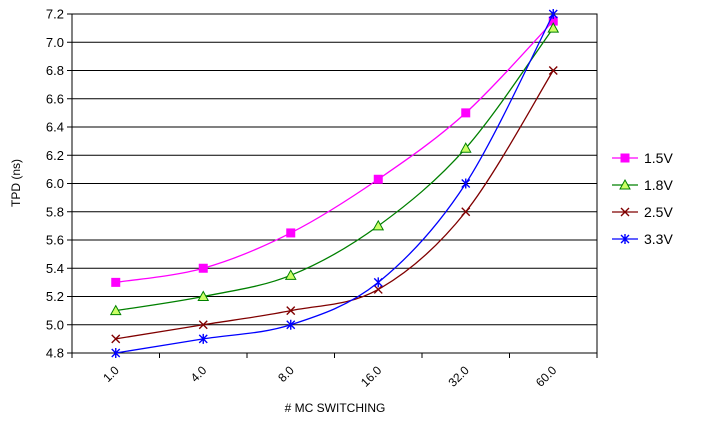 The width and height of the screenshot is (703, 424). What do you see at coordinates (55, 353) in the screenshot?
I see `y-tick-label: 4.8` at bounding box center [55, 353].